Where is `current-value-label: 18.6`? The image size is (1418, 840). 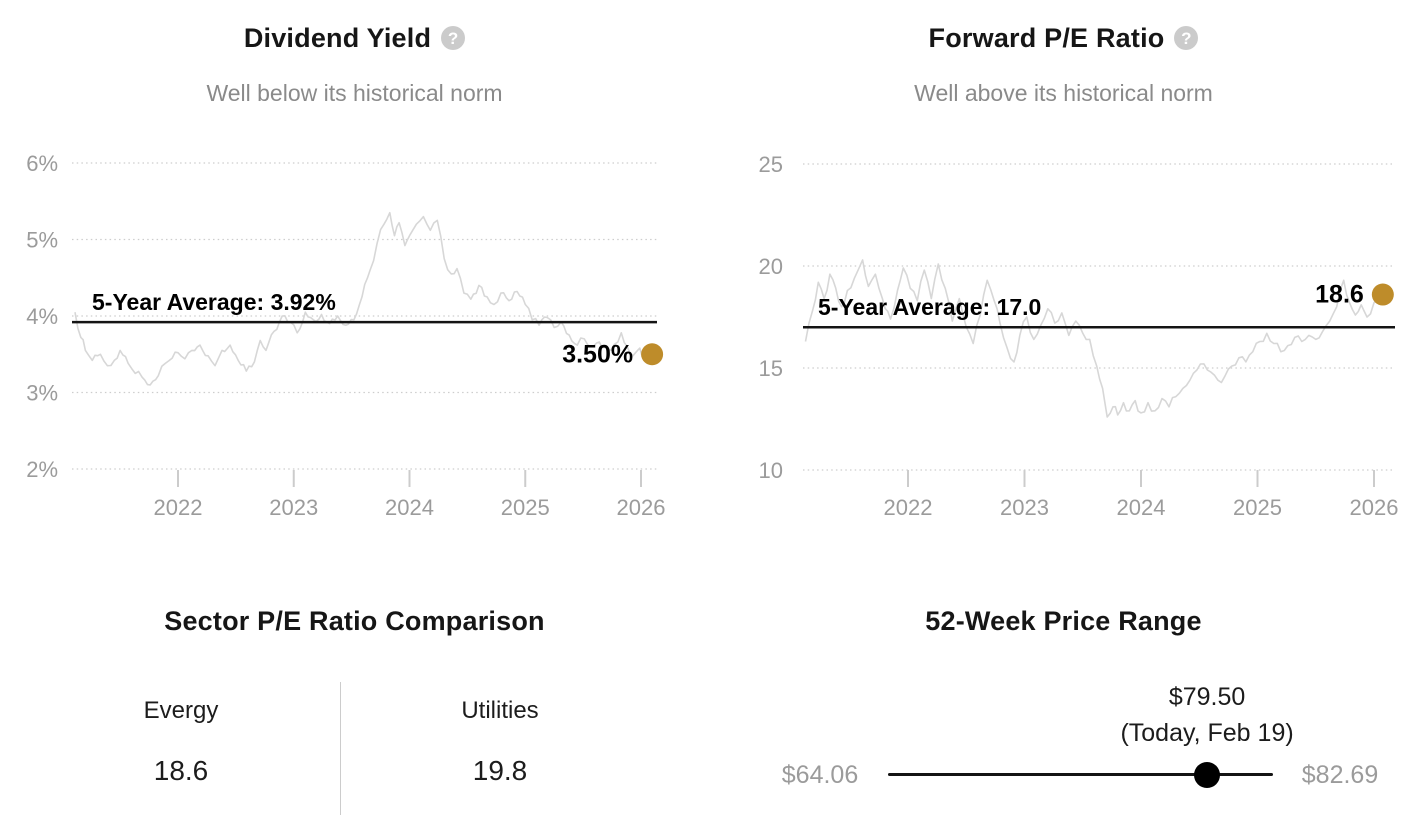 current-value-label: 18.6 is located at coordinates (1339, 295).